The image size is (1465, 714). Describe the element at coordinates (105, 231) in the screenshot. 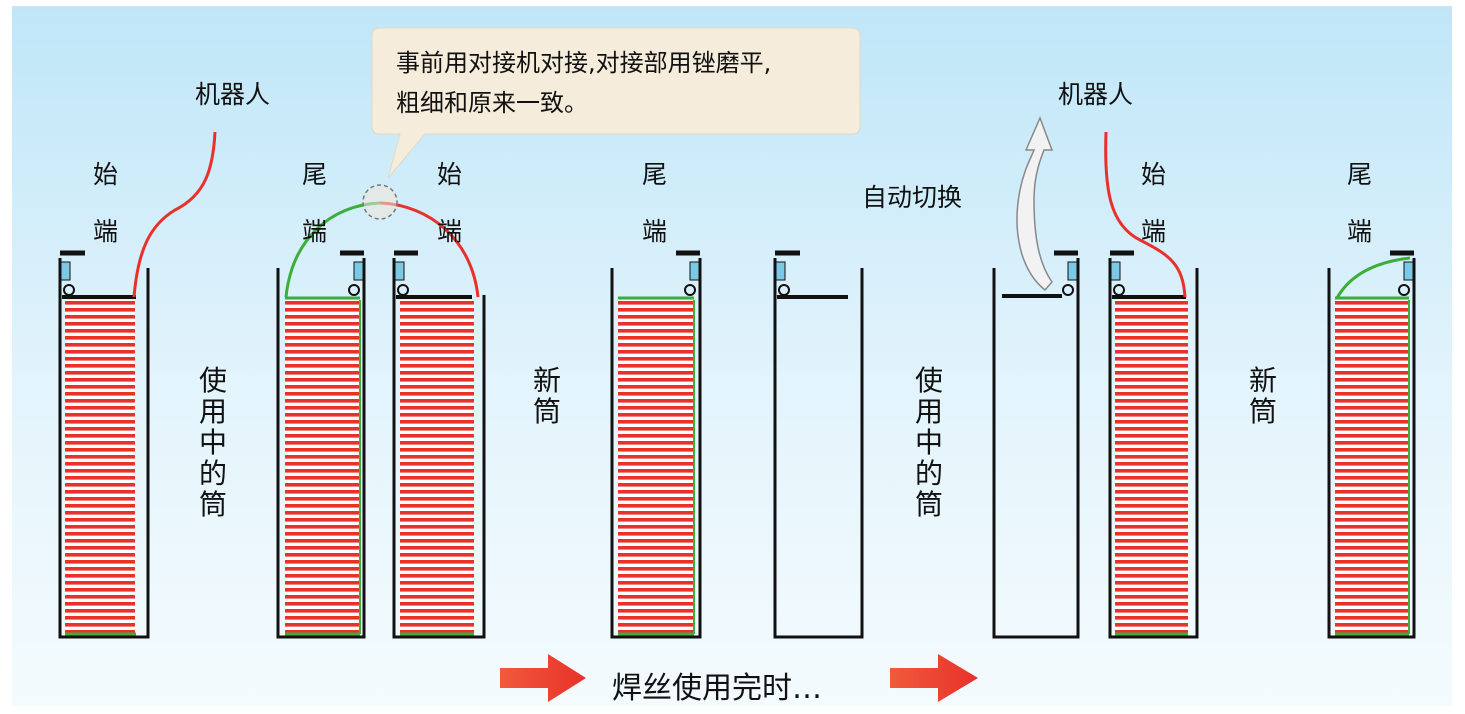

I see `start-tip-1: 端` at that location.